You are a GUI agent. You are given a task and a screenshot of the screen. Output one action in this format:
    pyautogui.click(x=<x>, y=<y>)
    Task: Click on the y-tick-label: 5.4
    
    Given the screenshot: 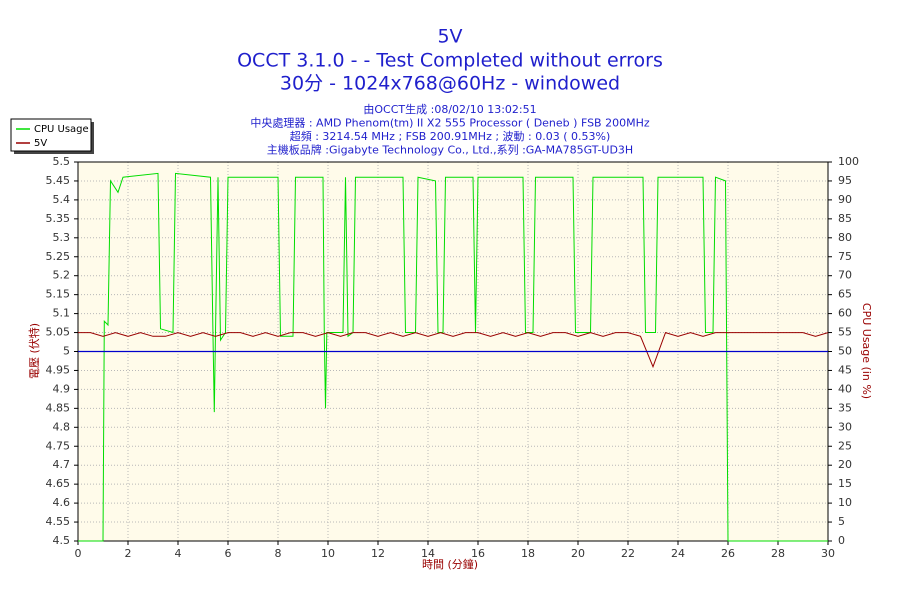 What is the action you would take?
    pyautogui.click(x=62, y=199)
    